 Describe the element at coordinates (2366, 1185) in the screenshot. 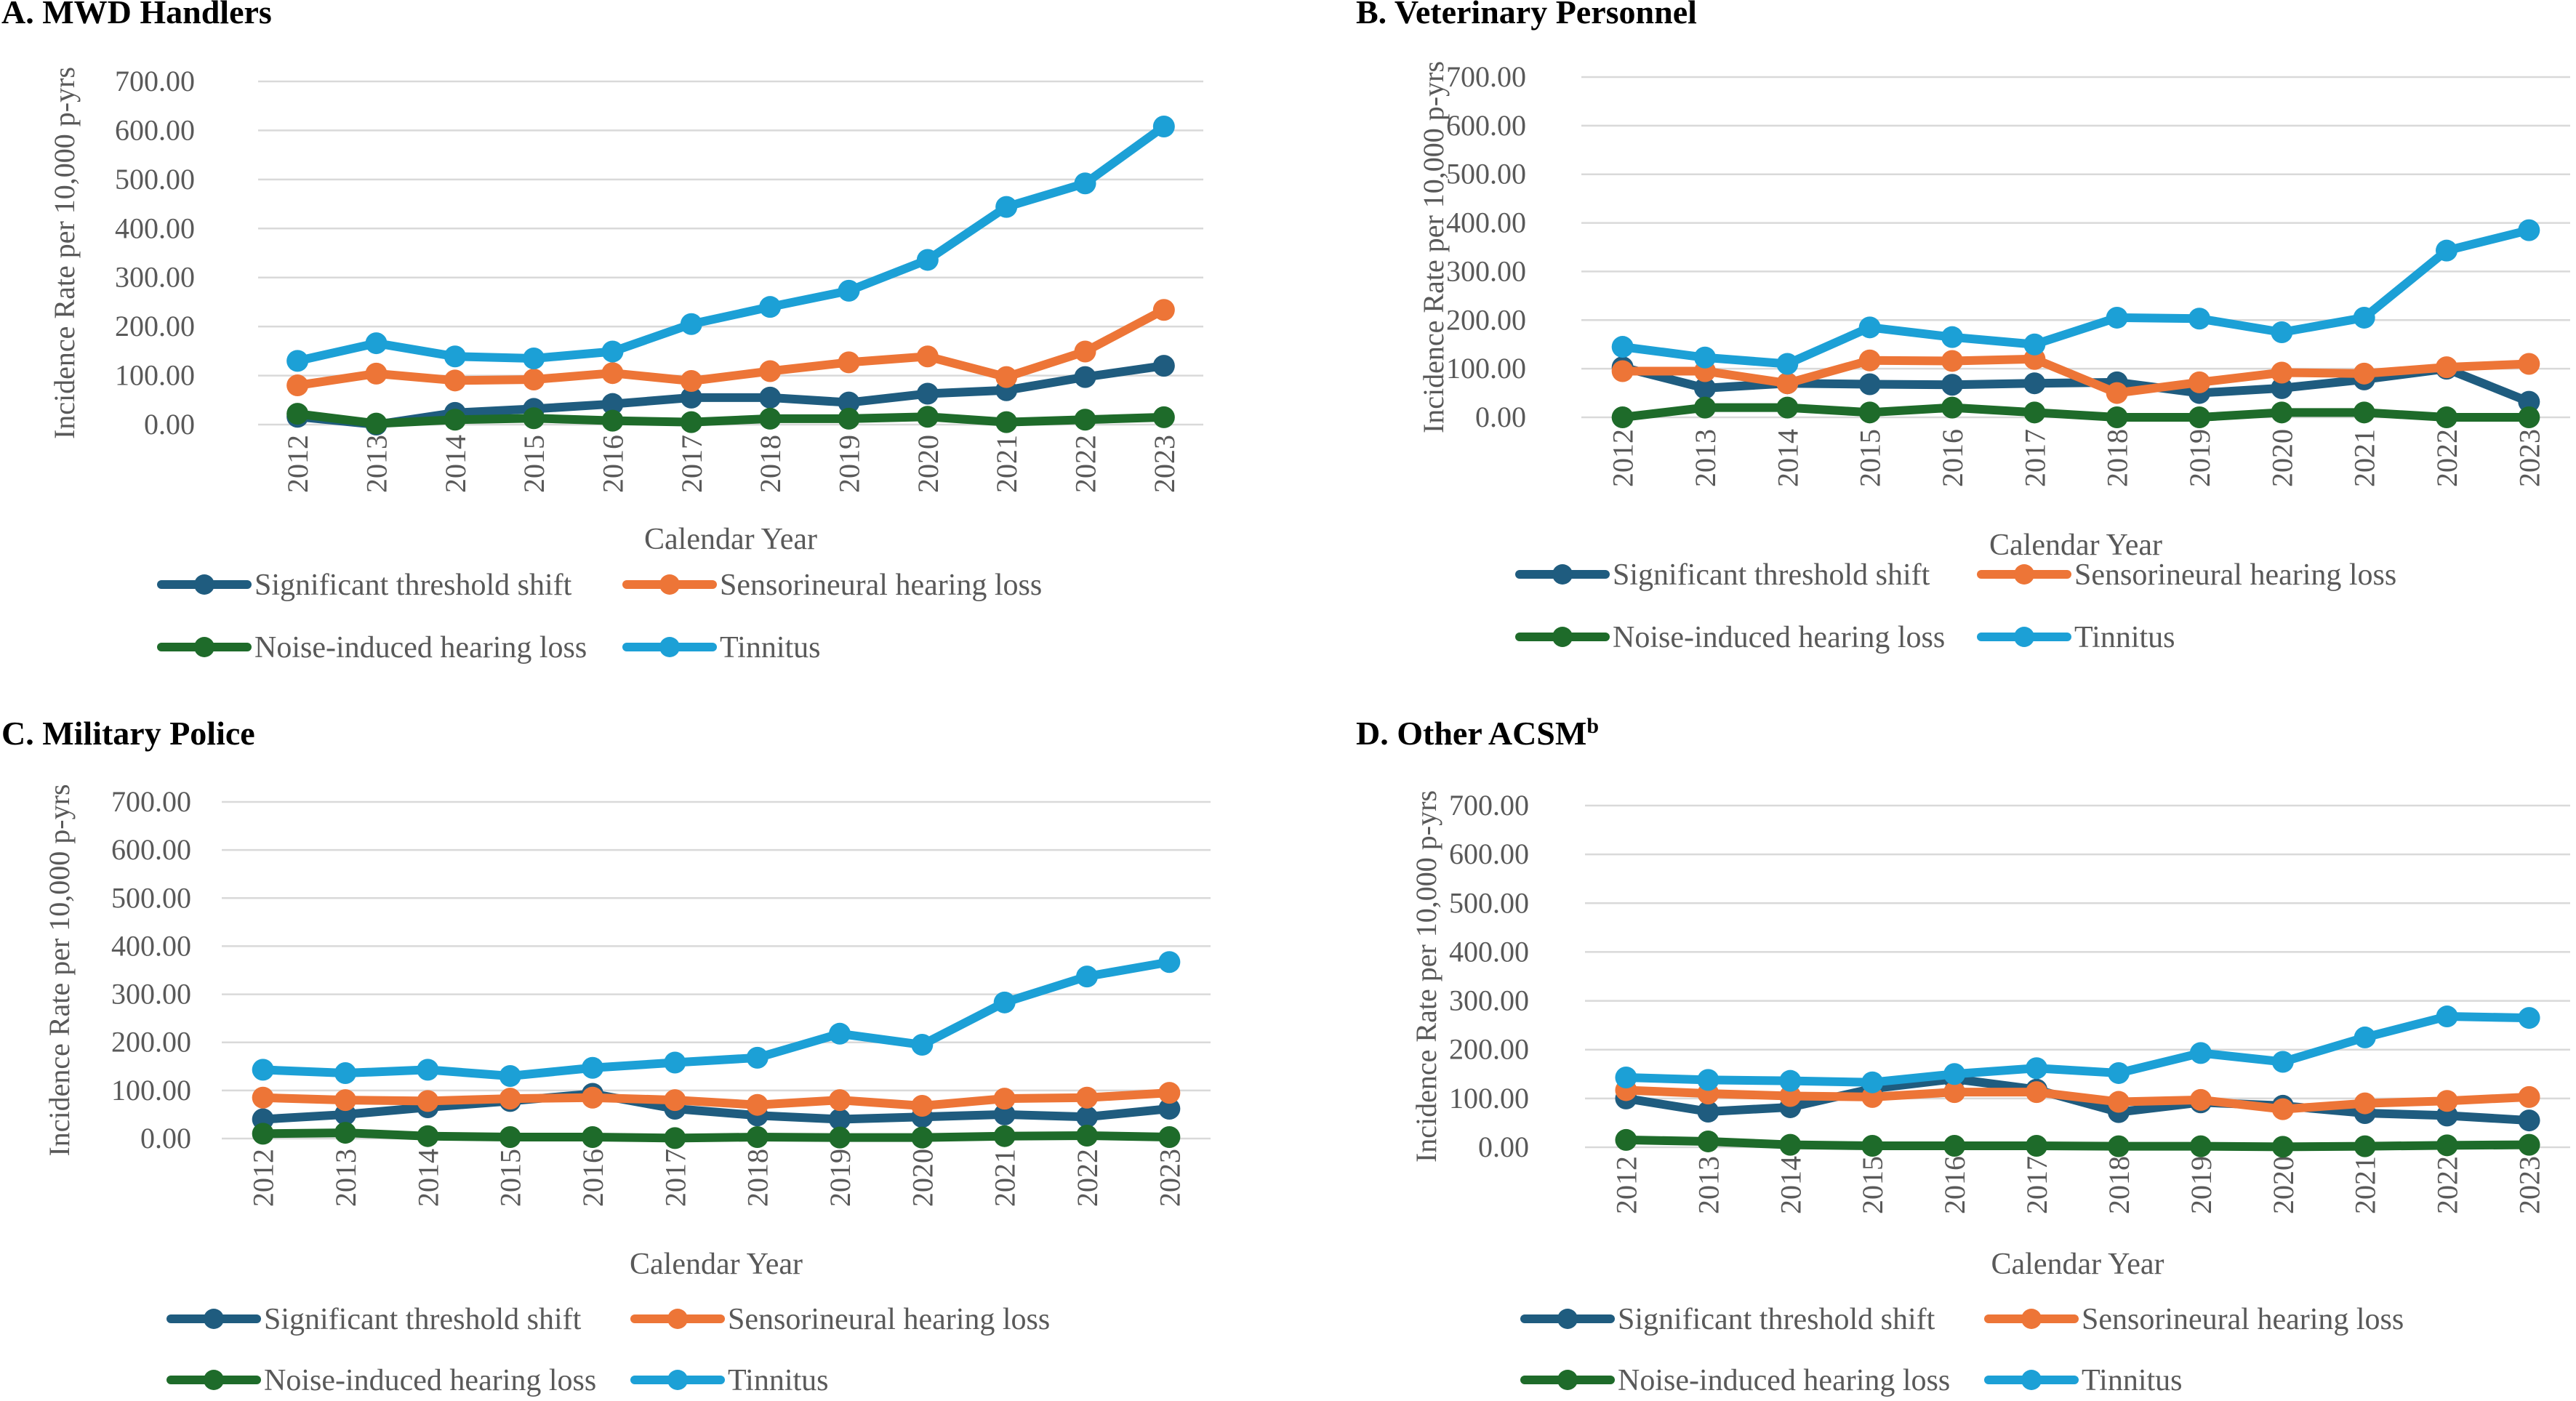

I see `x-tick-label: 2021` at that location.